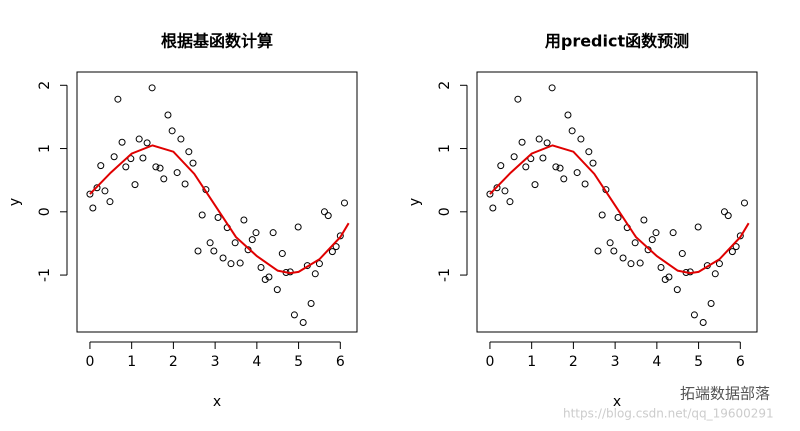 The width and height of the screenshot is (800, 431). What do you see at coordinates (217, 41) in the screenshot?
I see `chart-title: 根据基函数计算` at bounding box center [217, 41].